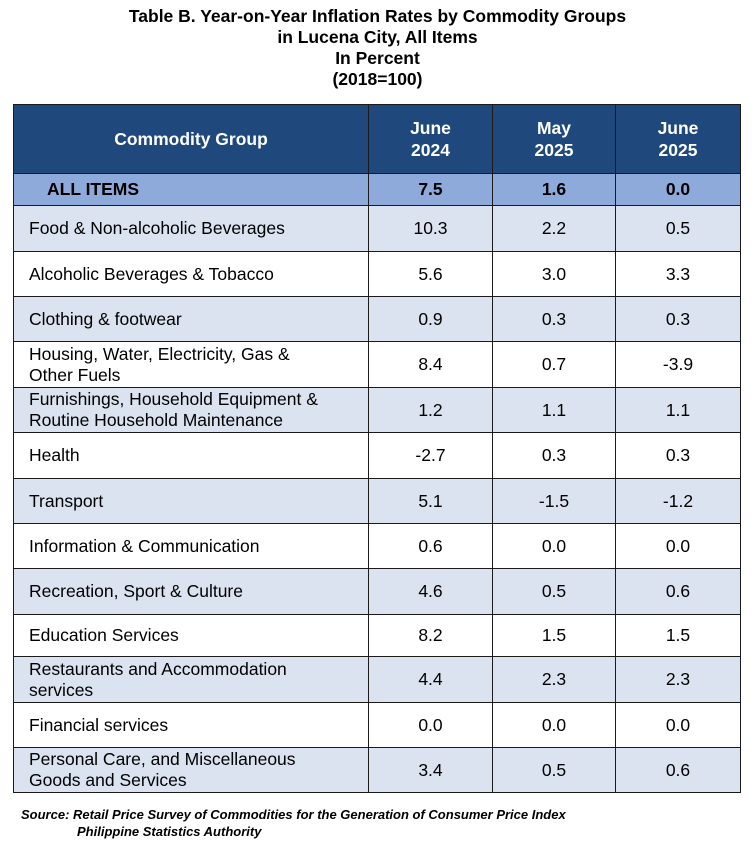 This screenshot has height=845, width=755. What do you see at coordinates (191, 501) in the screenshot?
I see `commodity-group-cell: Transport` at bounding box center [191, 501].